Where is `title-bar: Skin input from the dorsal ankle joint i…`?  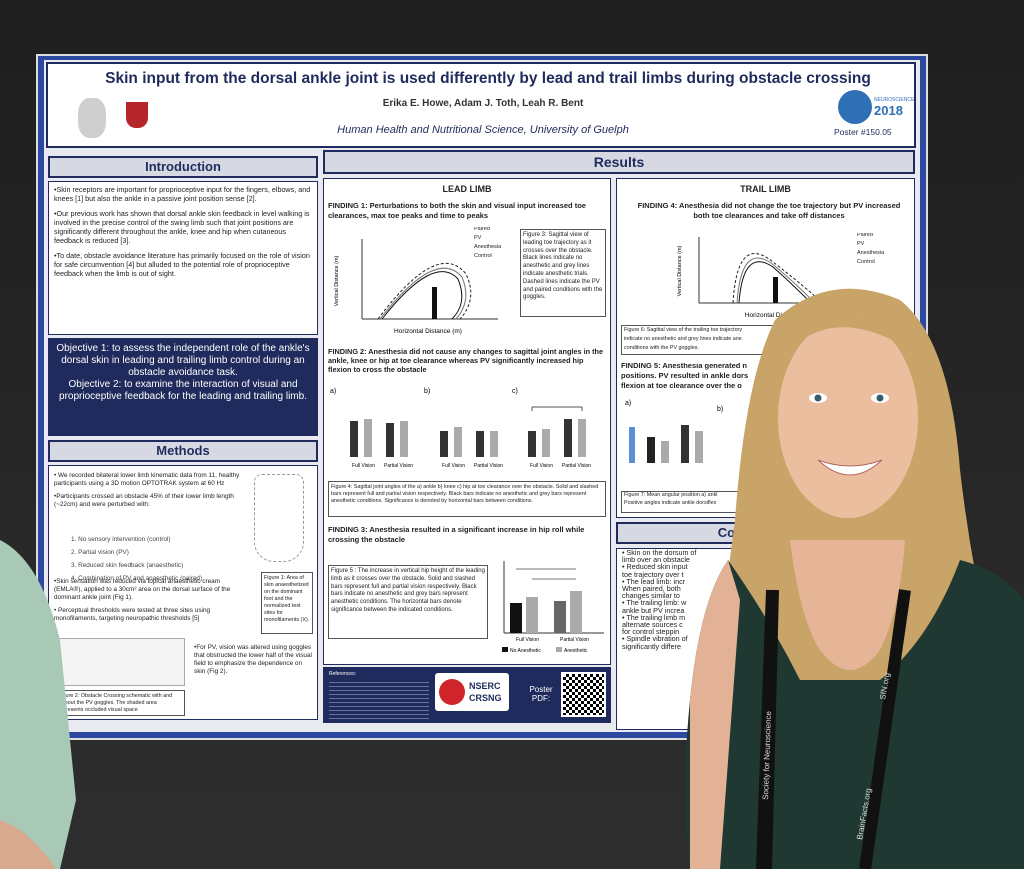
title-bar: Skin input from the dorsal ankle joint i… is located at coordinates (481, 105).